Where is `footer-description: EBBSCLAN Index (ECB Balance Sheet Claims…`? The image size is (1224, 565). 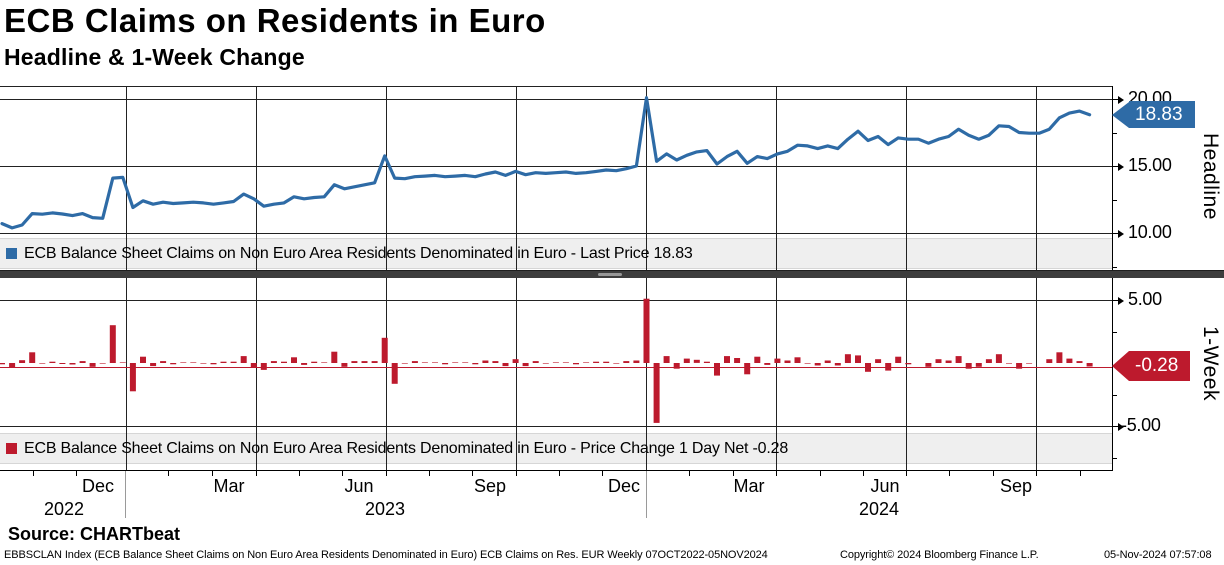 footer-description: EBBSCLAN Index (ECB Balance Sheet Claims… is located at coordinates (386, 555).